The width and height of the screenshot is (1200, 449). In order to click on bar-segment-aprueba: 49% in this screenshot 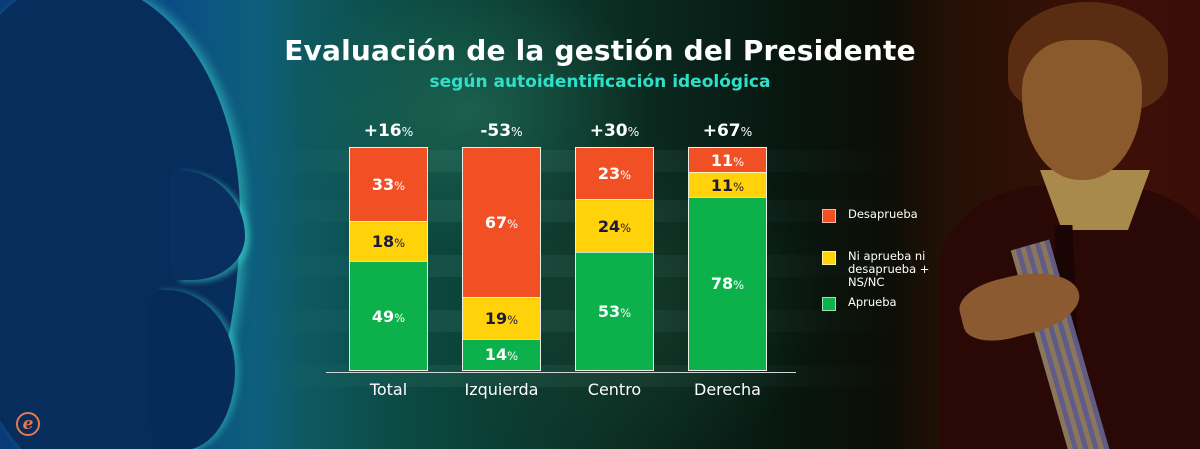, I will do `click(388, 315)`.